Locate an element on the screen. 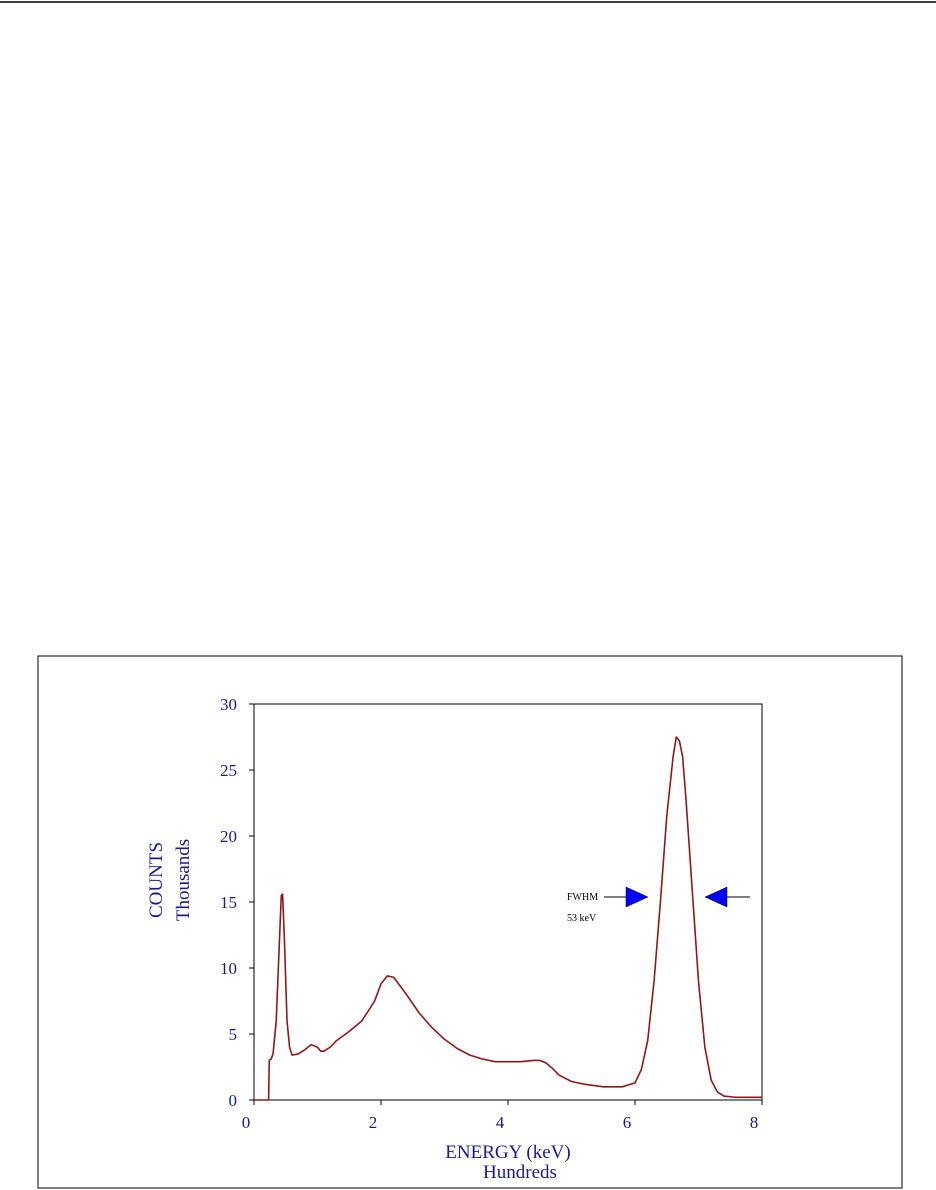 The image size is (936, 1190). annotation: FWHM is located at coordinates (582, 897).